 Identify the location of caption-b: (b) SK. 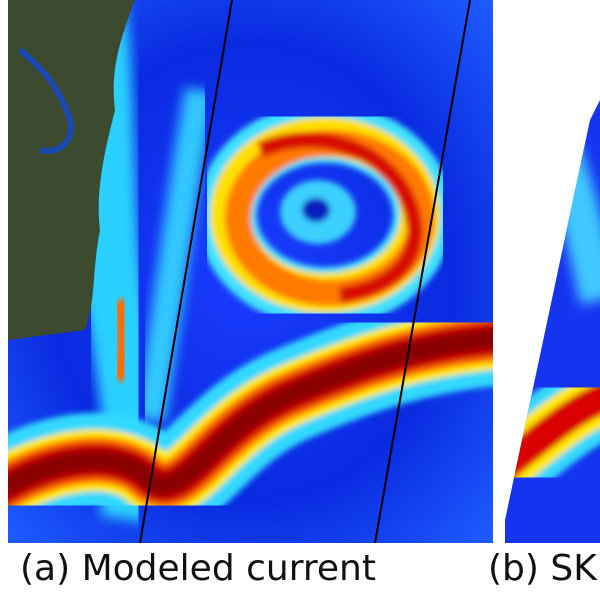
(543, 568).